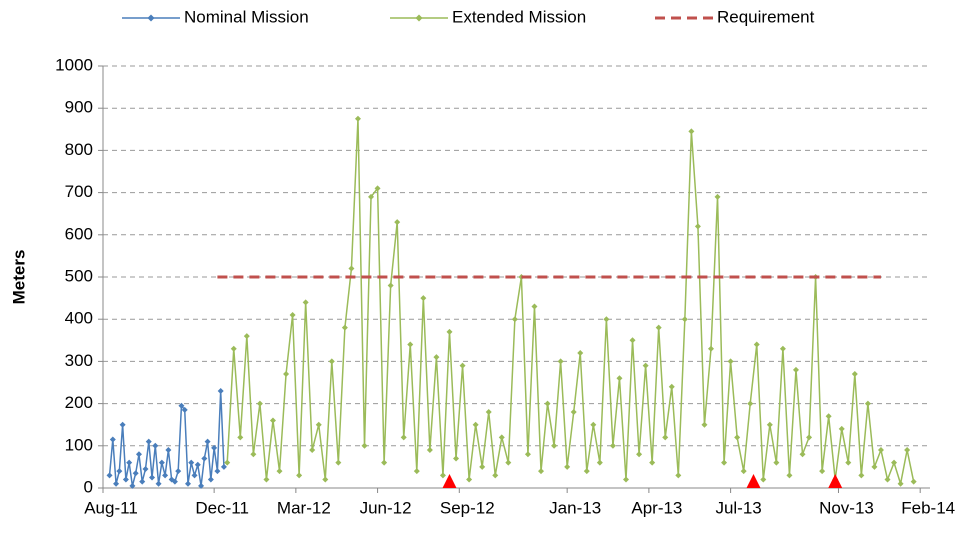 This screenshot has height=533, width=957. Describe the element at coordinates (928, 507) in the screenshot. I see `x-tick-label: Feb-14` at that location.